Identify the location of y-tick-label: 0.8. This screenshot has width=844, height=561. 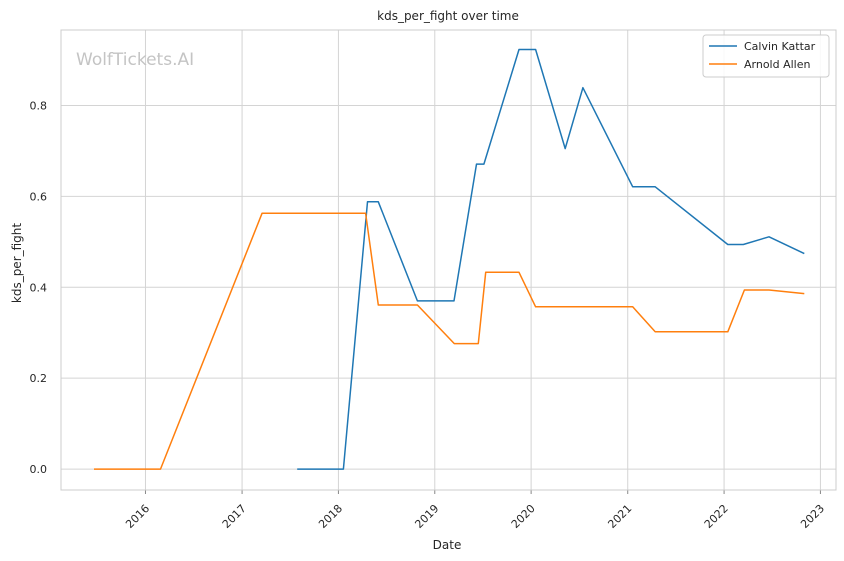
(39, 105).